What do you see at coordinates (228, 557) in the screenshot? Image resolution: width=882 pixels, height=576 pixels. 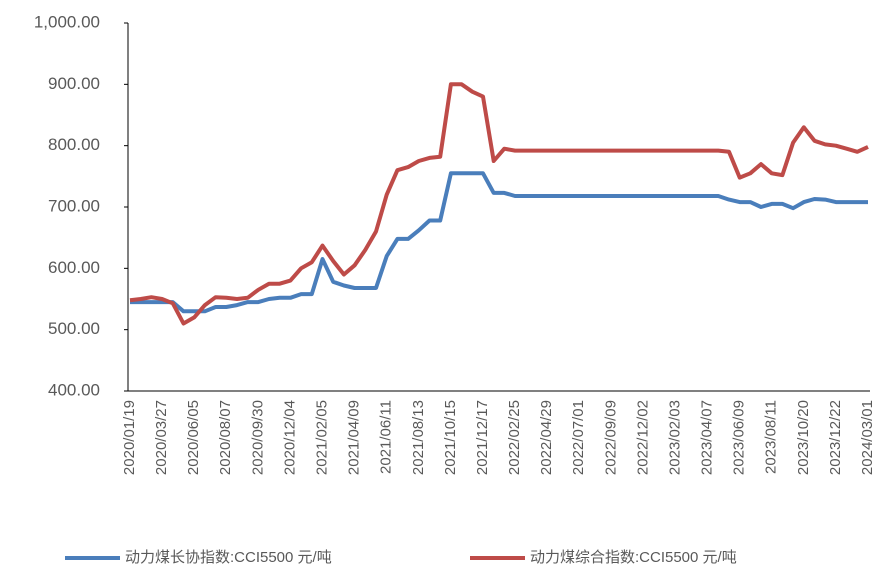 I see `legend-label: 动力煤长协指数:CCI5500 元/吨` at bounding box center [228, 557].